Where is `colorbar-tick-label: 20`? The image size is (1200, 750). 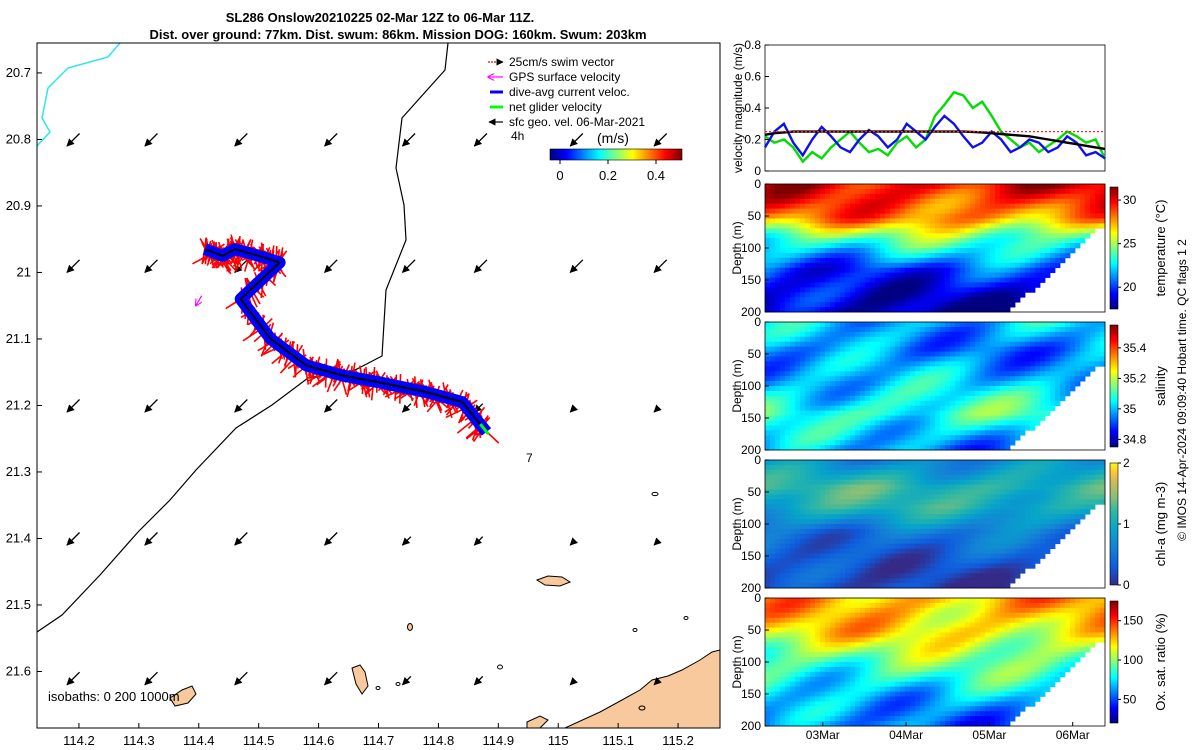 colorbar-tick-label: 20 is located at coordinates (1130, 287).